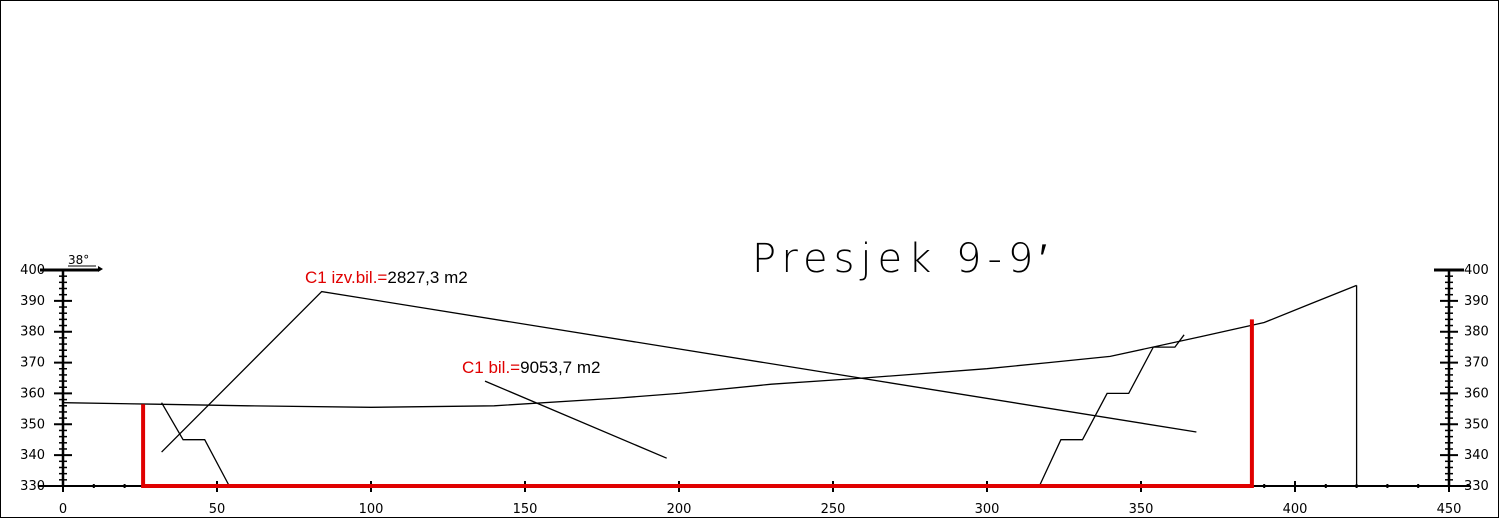 This screenshot has width=1501, height=520. Describe the element at coordinates (1476, 363) in the screenshot. I see `right-tick-label: 370` at that location.